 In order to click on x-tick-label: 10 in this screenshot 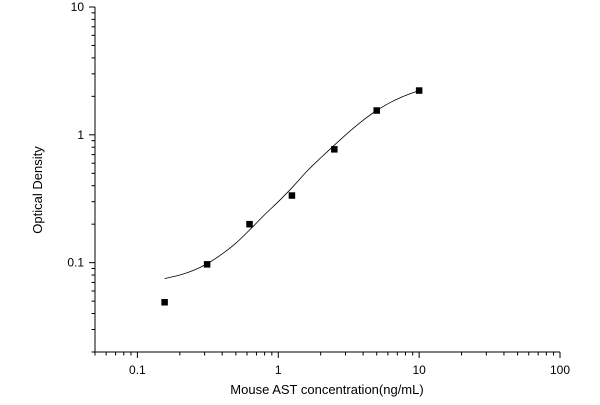, I will do `click(419, 370)`.